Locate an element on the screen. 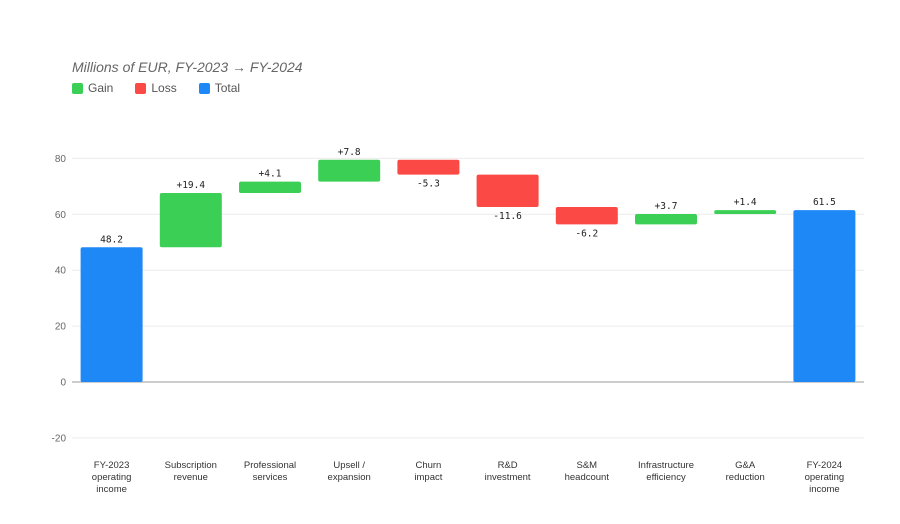  x-category-label: Churn is located at coordinates (428, 465).